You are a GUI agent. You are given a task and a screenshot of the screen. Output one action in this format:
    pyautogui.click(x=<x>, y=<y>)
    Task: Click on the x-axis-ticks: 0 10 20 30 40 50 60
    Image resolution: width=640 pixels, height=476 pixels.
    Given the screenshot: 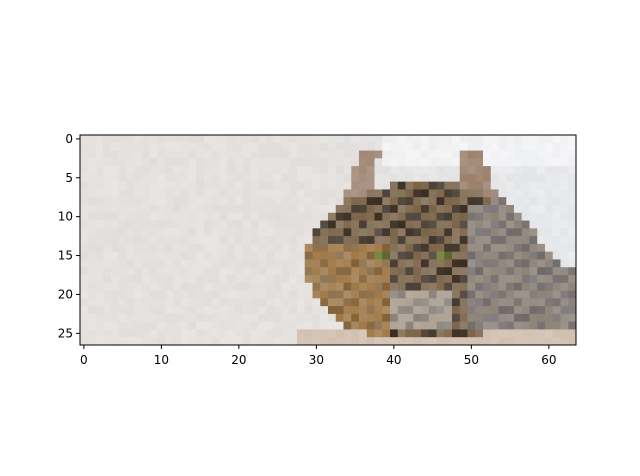 What is the action you would take?
    pyautogui.click(x=318, y=356)
    